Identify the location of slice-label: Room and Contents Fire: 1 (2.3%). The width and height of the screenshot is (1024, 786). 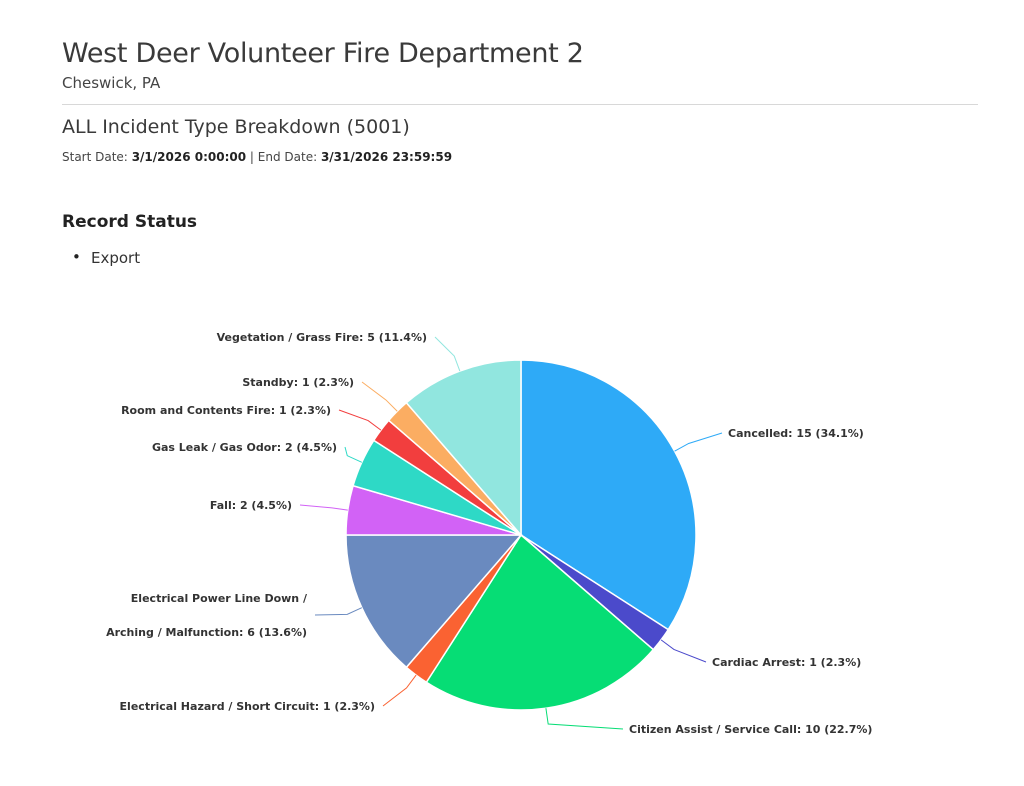
(226, 410).